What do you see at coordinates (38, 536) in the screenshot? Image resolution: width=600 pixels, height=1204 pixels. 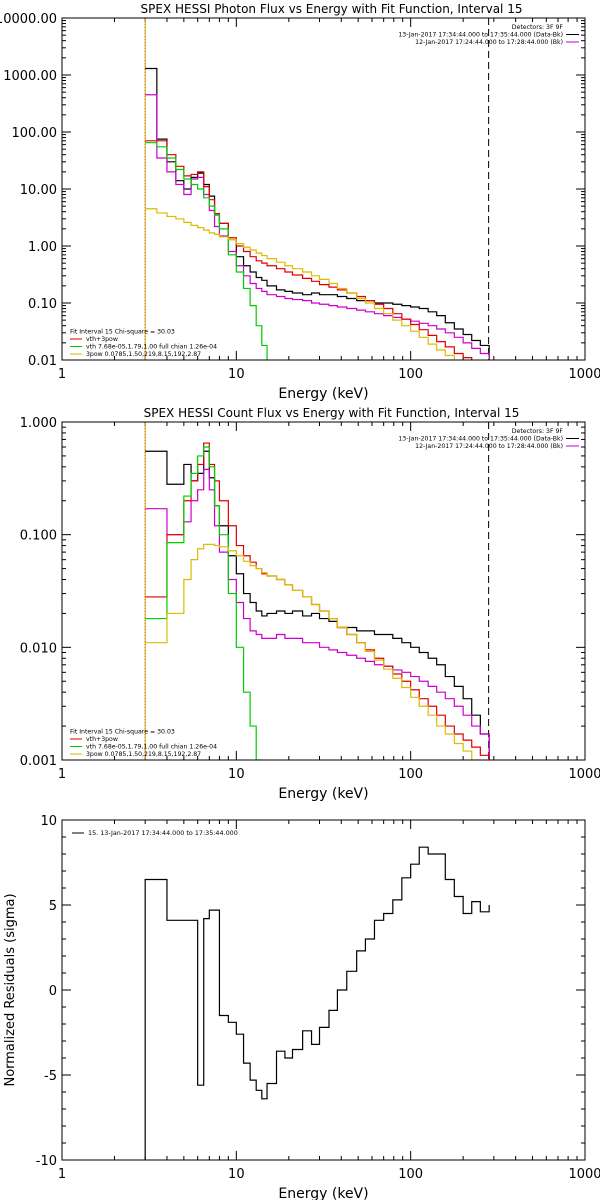 I see `y-tick-label: 0.100` at bounding box center [38, 536].